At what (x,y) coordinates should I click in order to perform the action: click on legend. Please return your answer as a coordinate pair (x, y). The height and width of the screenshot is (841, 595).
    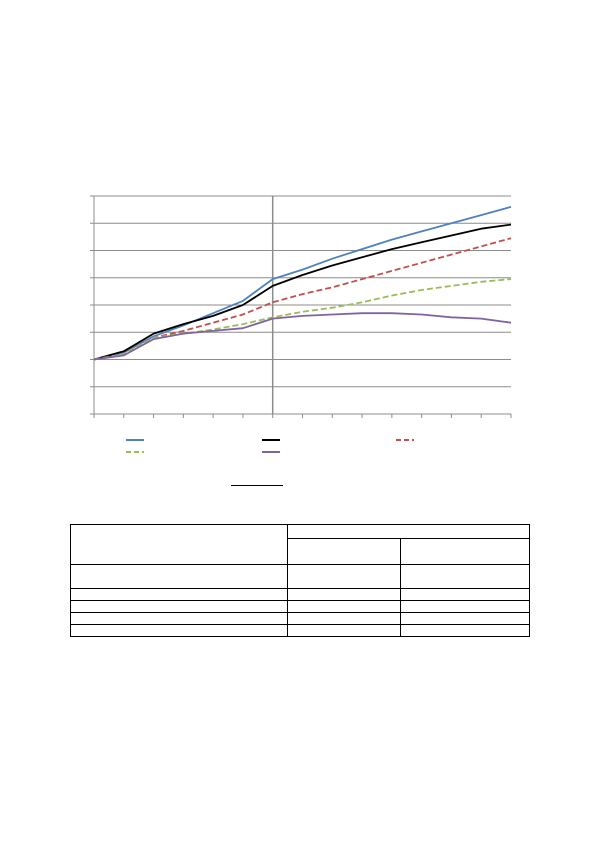
    Looking at the image, I should click on (270, 446).